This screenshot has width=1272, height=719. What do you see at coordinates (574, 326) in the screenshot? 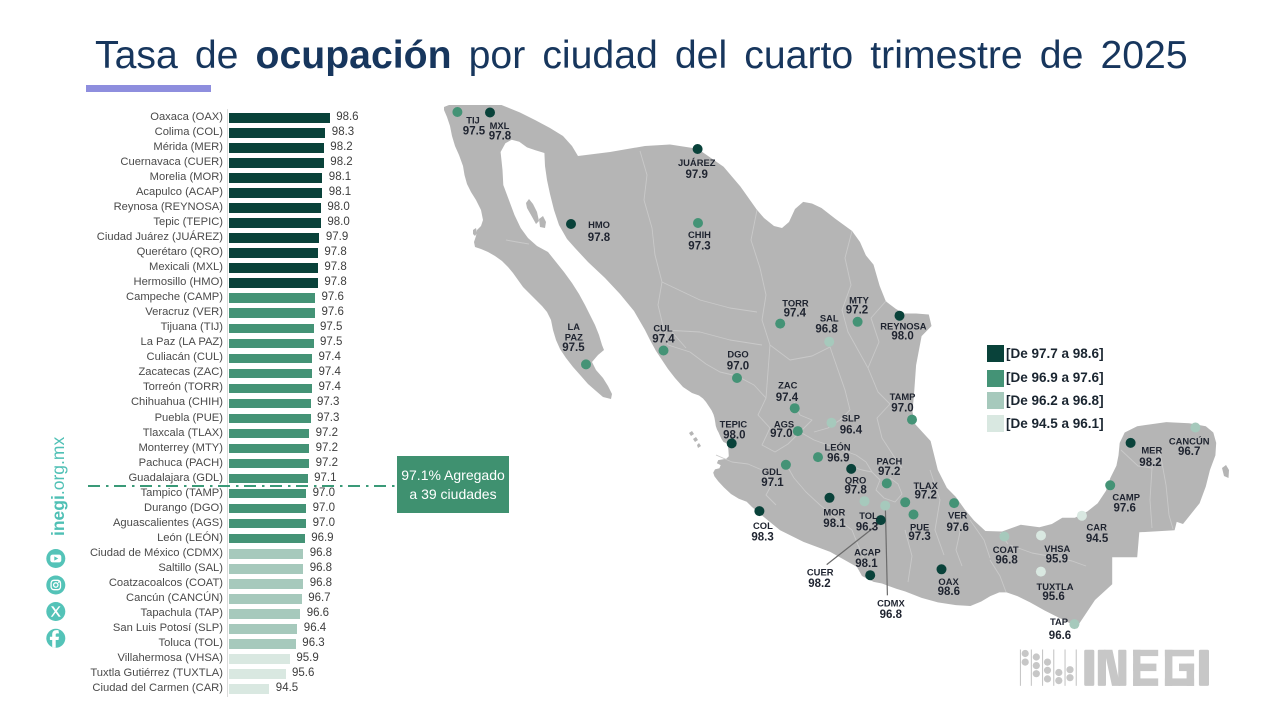
I see `svg-text: LA` at bounding box center [574, 326].